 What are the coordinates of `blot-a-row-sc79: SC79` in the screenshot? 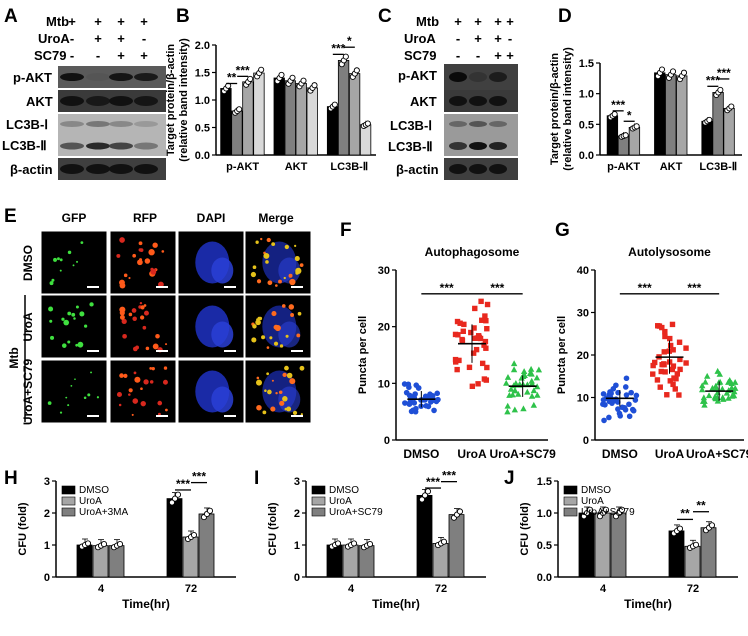 It's located at (50, 55).